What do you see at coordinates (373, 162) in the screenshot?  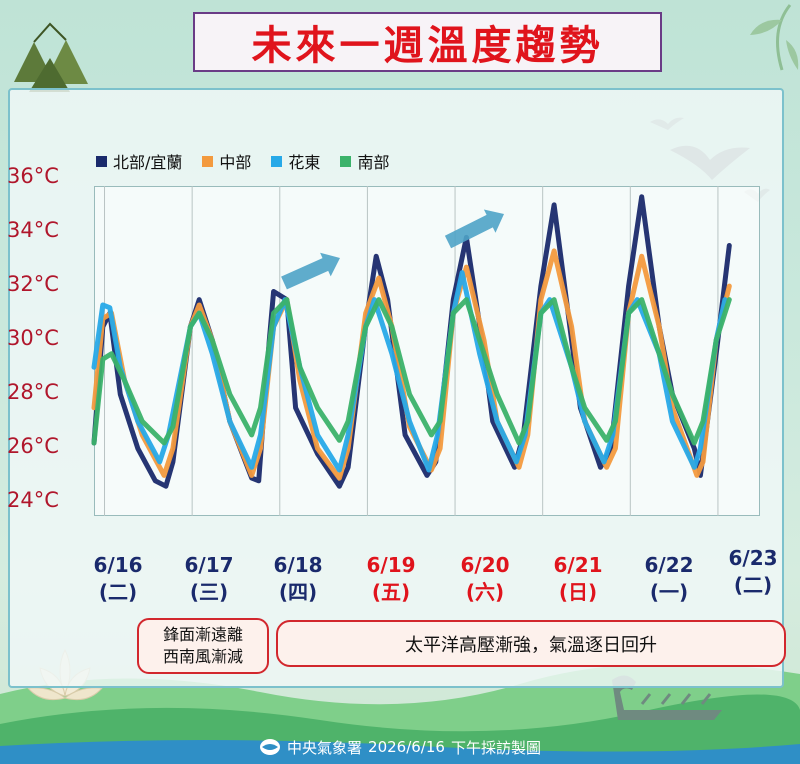 I see `legend-label: 南部` at bounding box center [373, 162].